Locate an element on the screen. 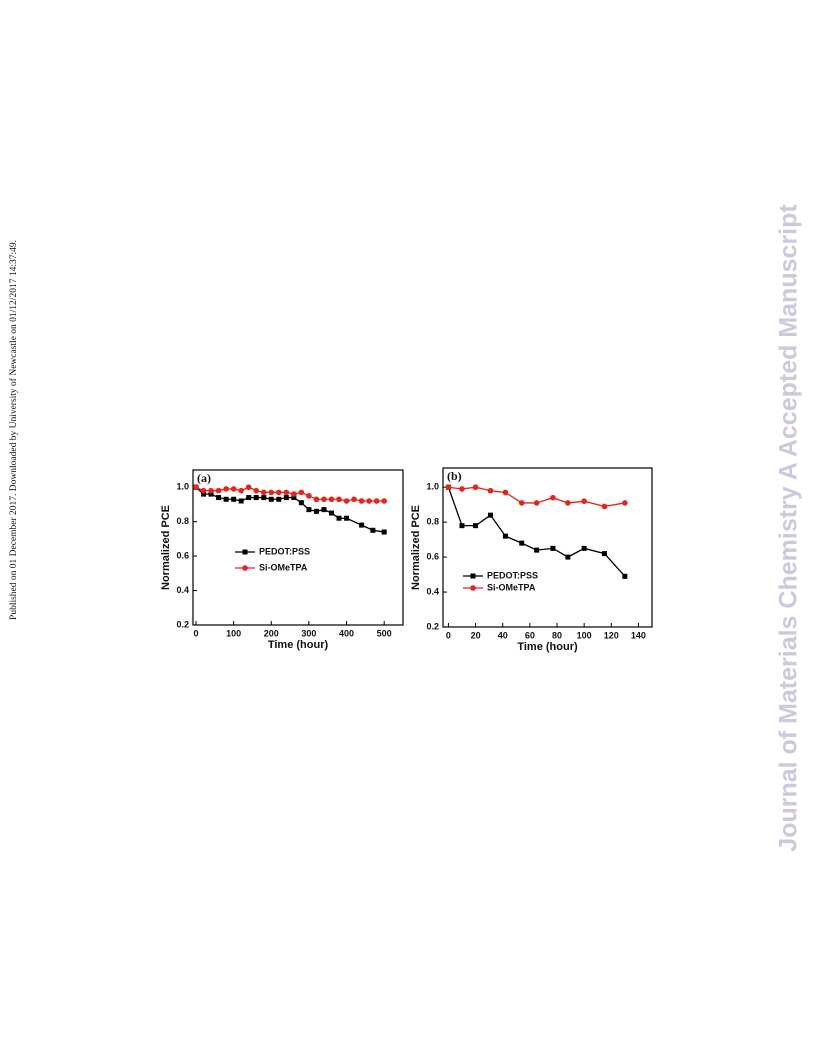  x-tick-label: 20 is located at coordinates (476, 635).